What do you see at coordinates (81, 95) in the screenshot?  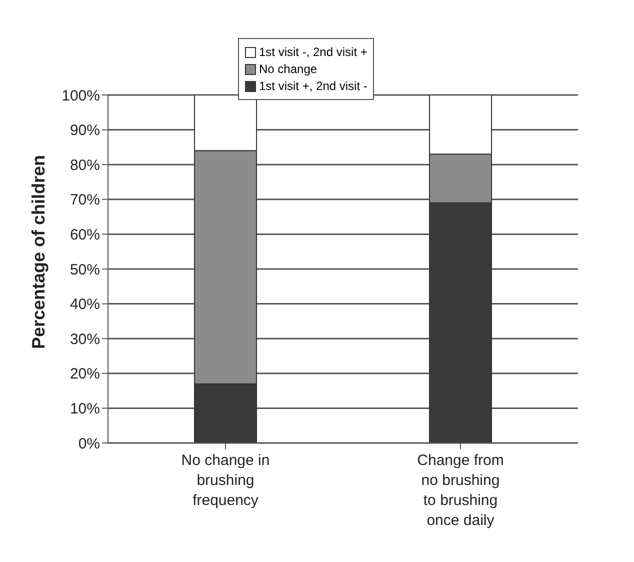 I see `y-tick-label: 100%` at bounding box center [81, 95].